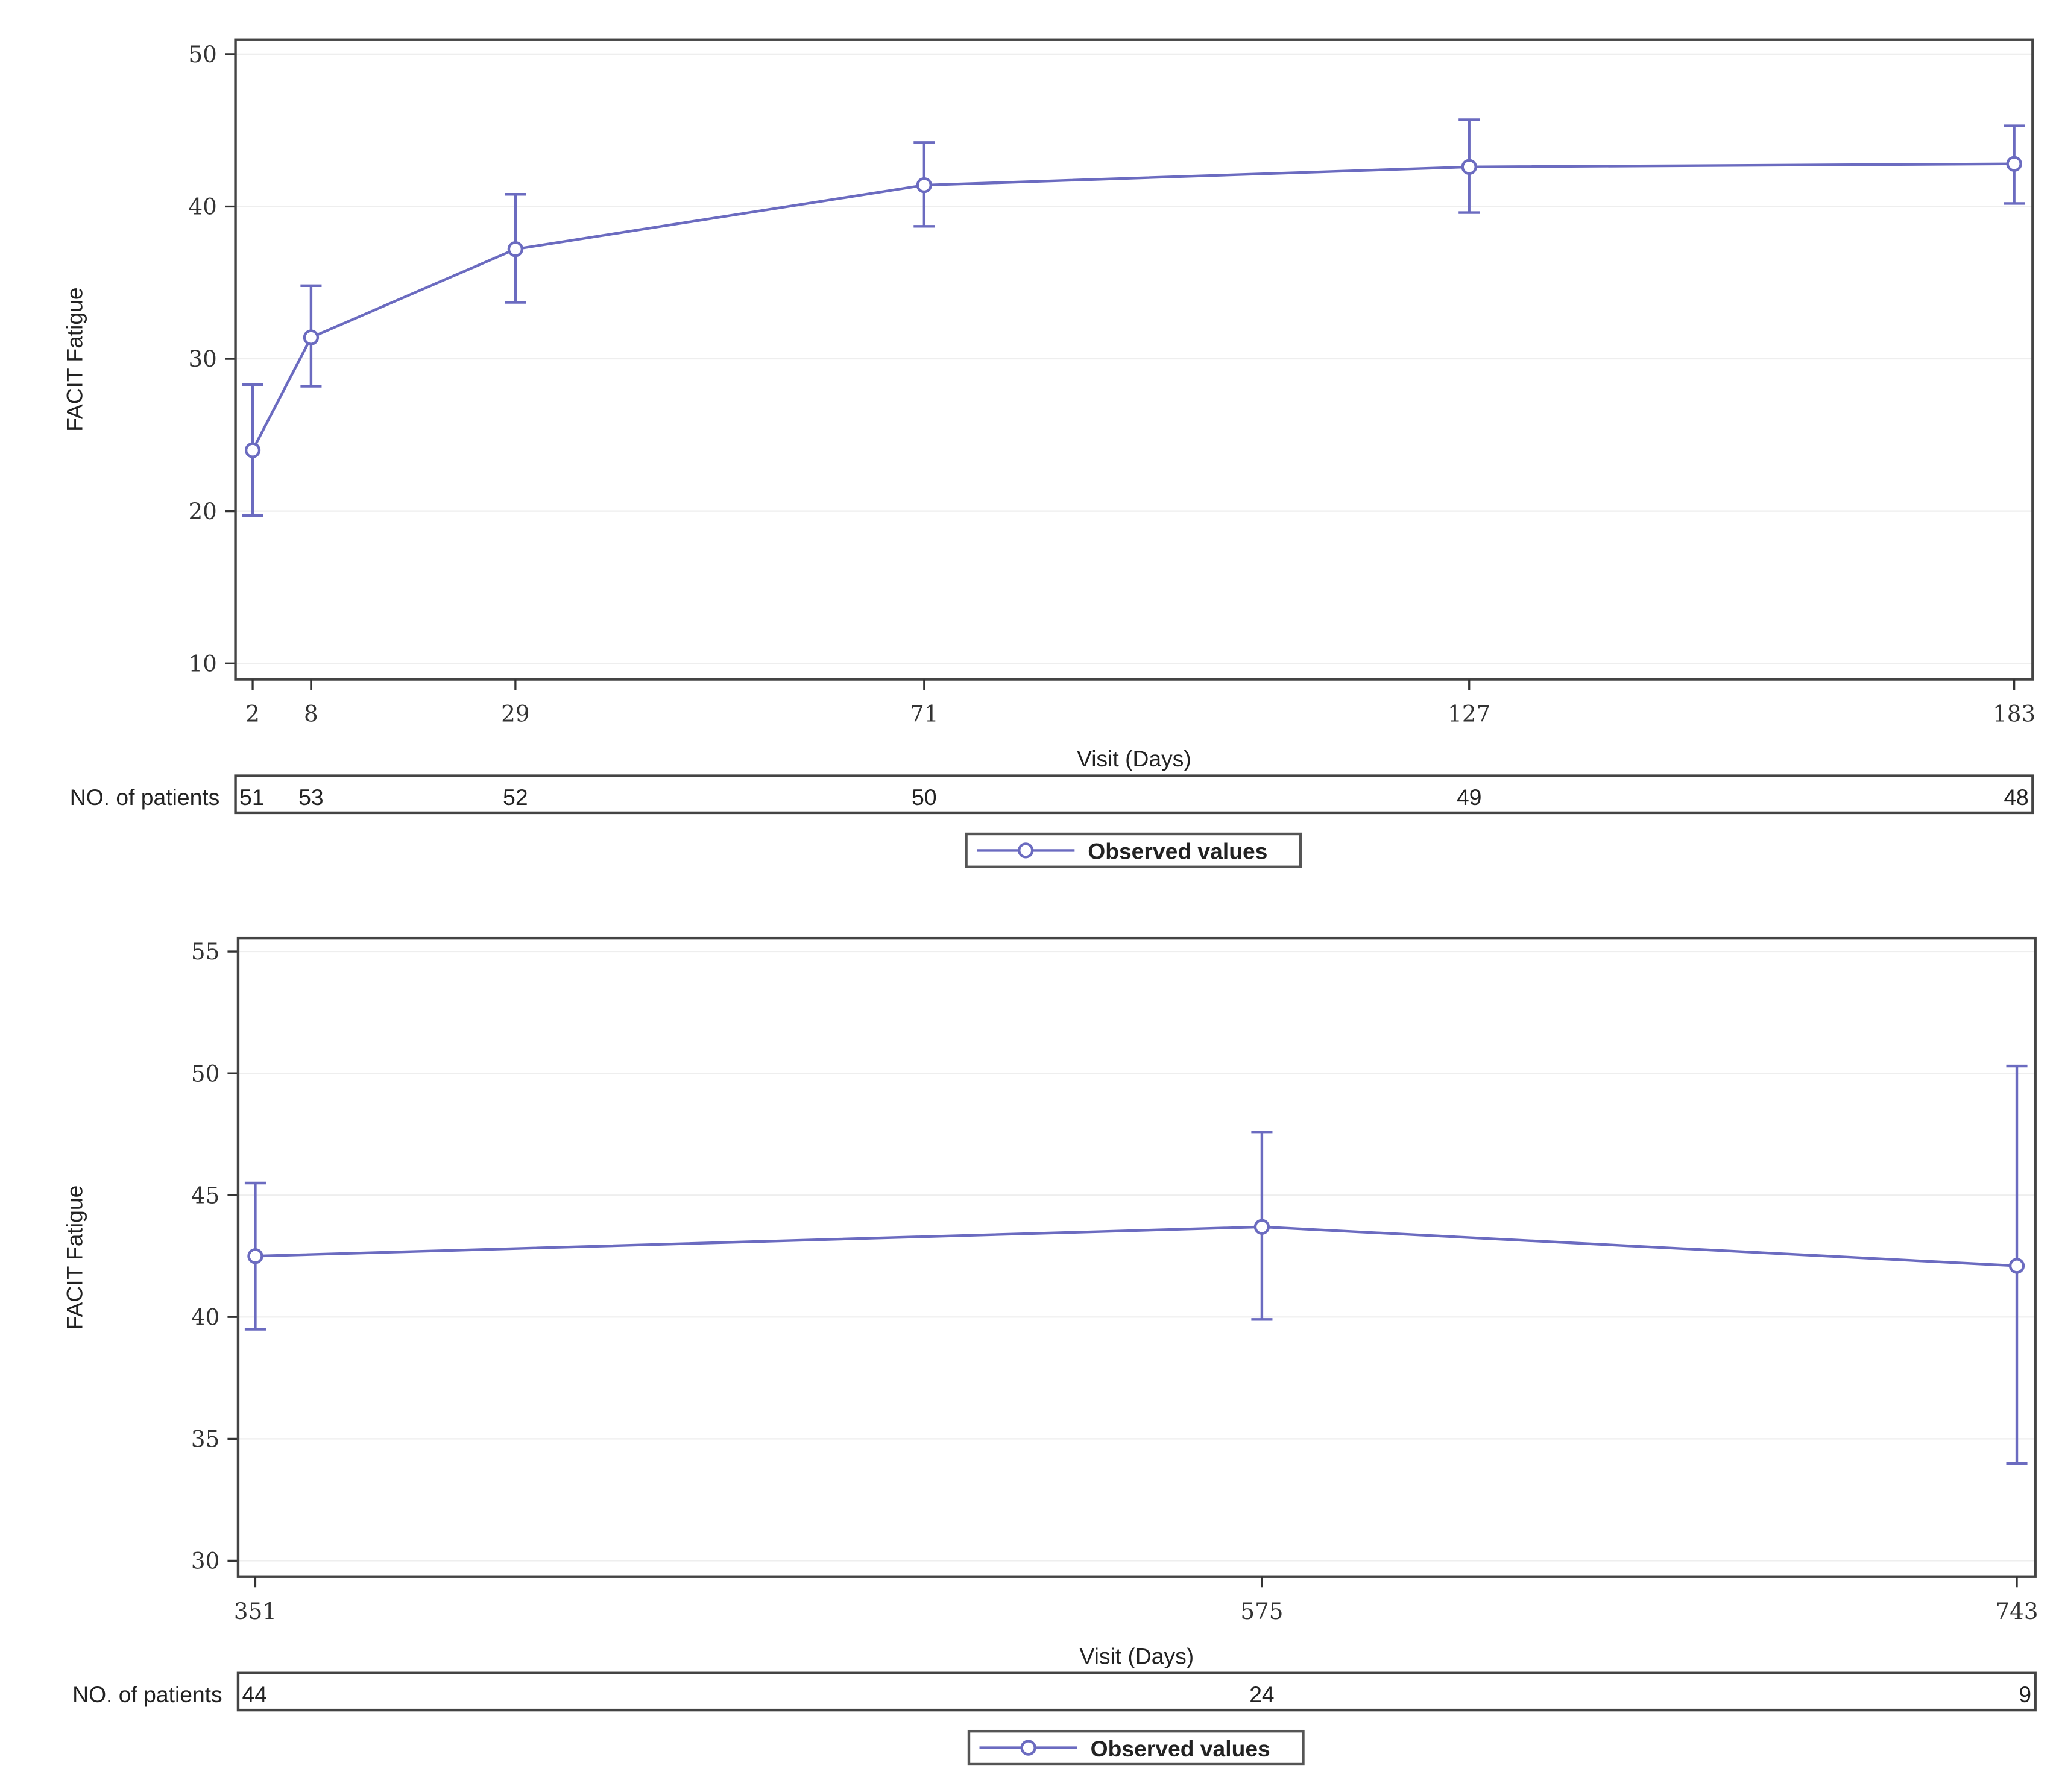 Image resolution: width=2062 pixels, height=1792 pixels. Describe the element at coordinates (2014, 714) in the screenshot. I see `x-tick-label: 183` at that location.